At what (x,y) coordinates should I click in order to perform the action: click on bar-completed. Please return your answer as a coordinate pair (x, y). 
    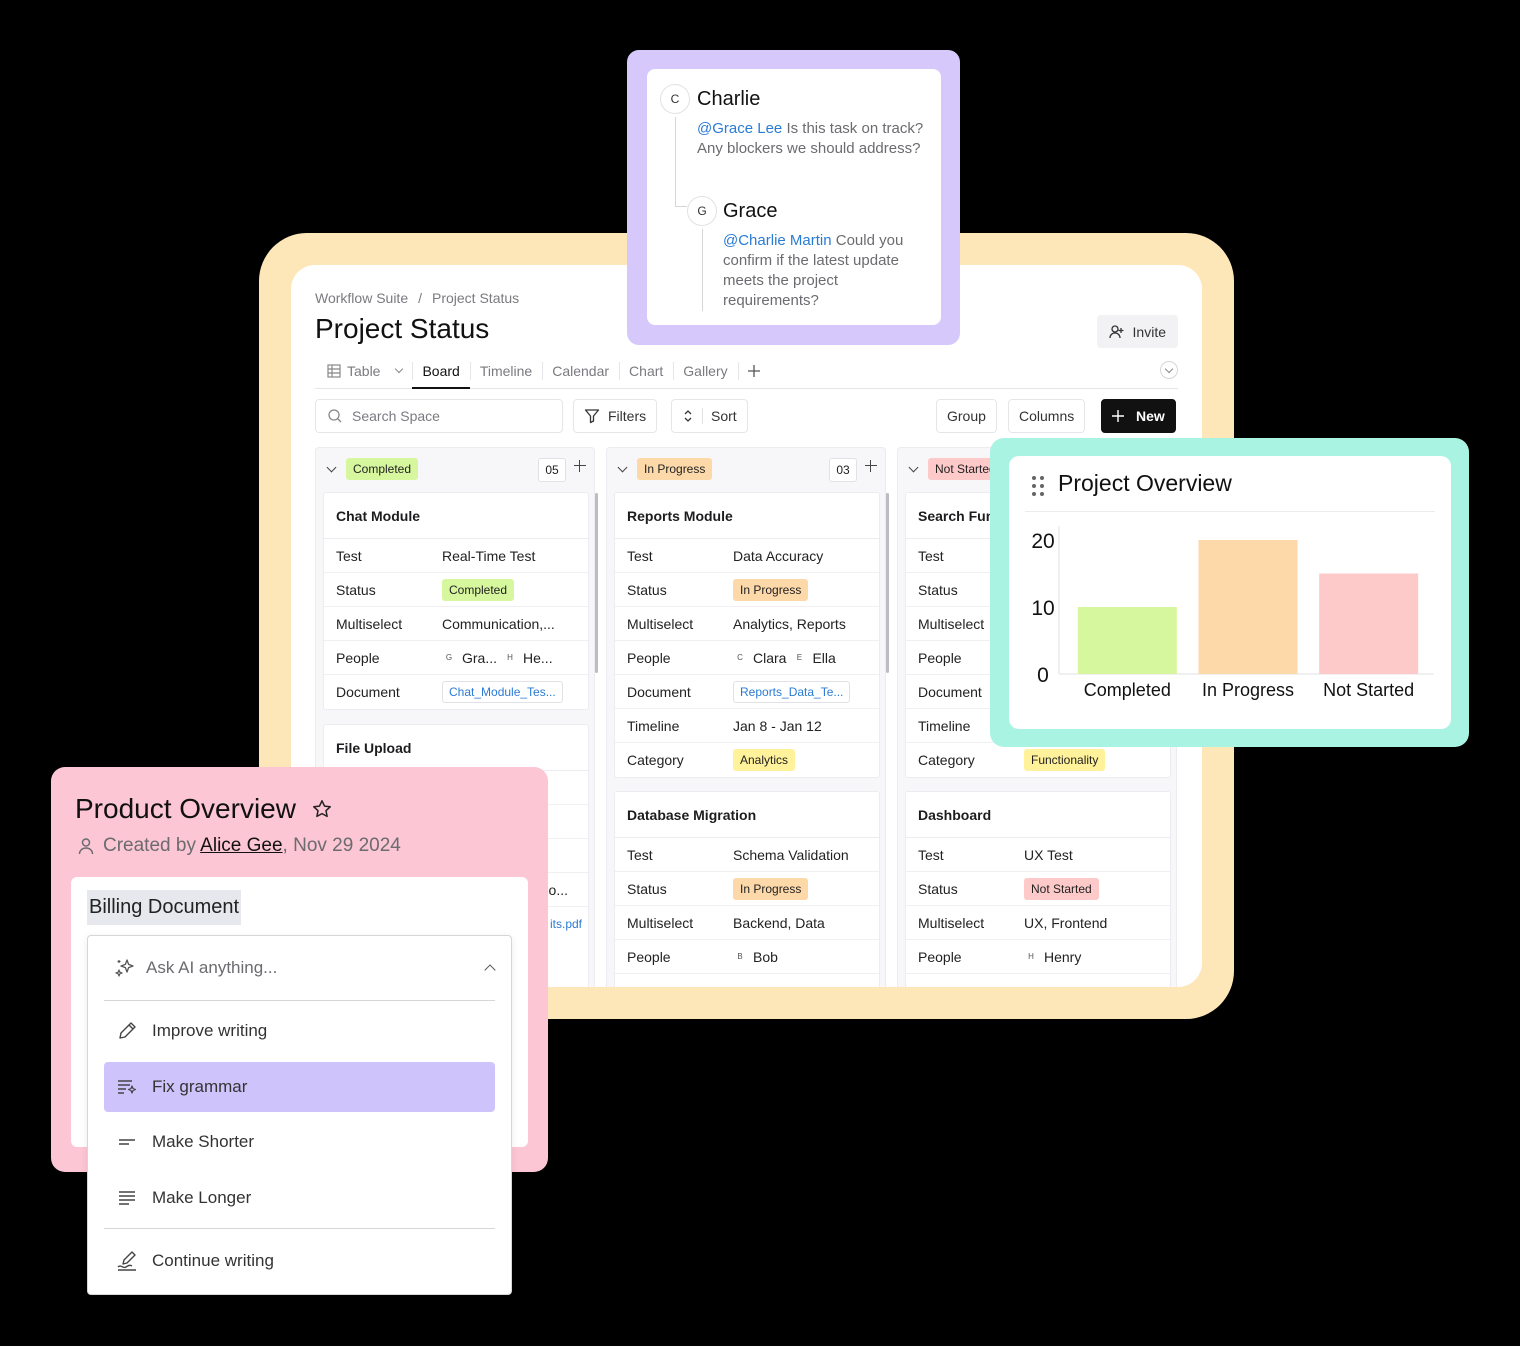
    Looking at the image, I should click on (1127, 640).